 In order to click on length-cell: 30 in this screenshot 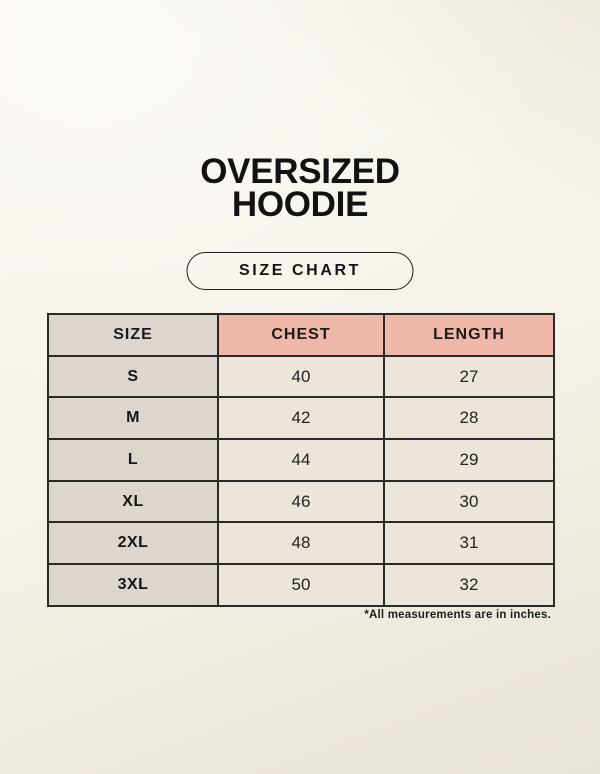, I will do `click(469, 501)`.